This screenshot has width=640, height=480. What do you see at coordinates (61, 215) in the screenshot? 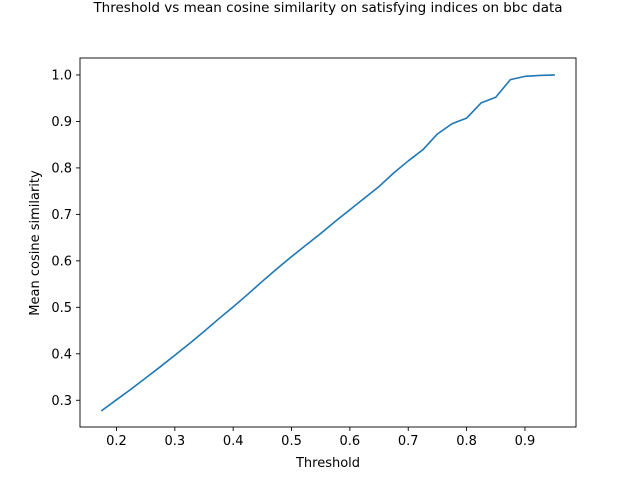
I see `y-tick-label: 0.7` at bounding box center [61, 215].